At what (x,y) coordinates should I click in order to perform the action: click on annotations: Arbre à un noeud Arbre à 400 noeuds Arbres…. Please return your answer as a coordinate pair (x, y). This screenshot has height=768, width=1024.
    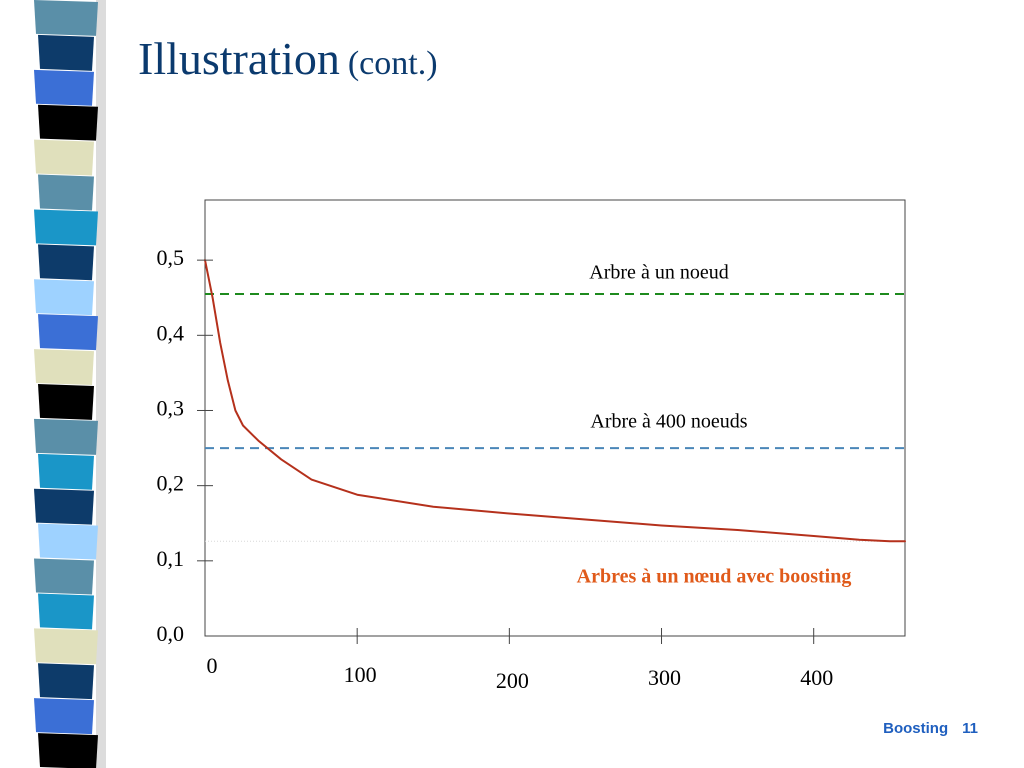
    Looking at the image, I should click on (714, 425).